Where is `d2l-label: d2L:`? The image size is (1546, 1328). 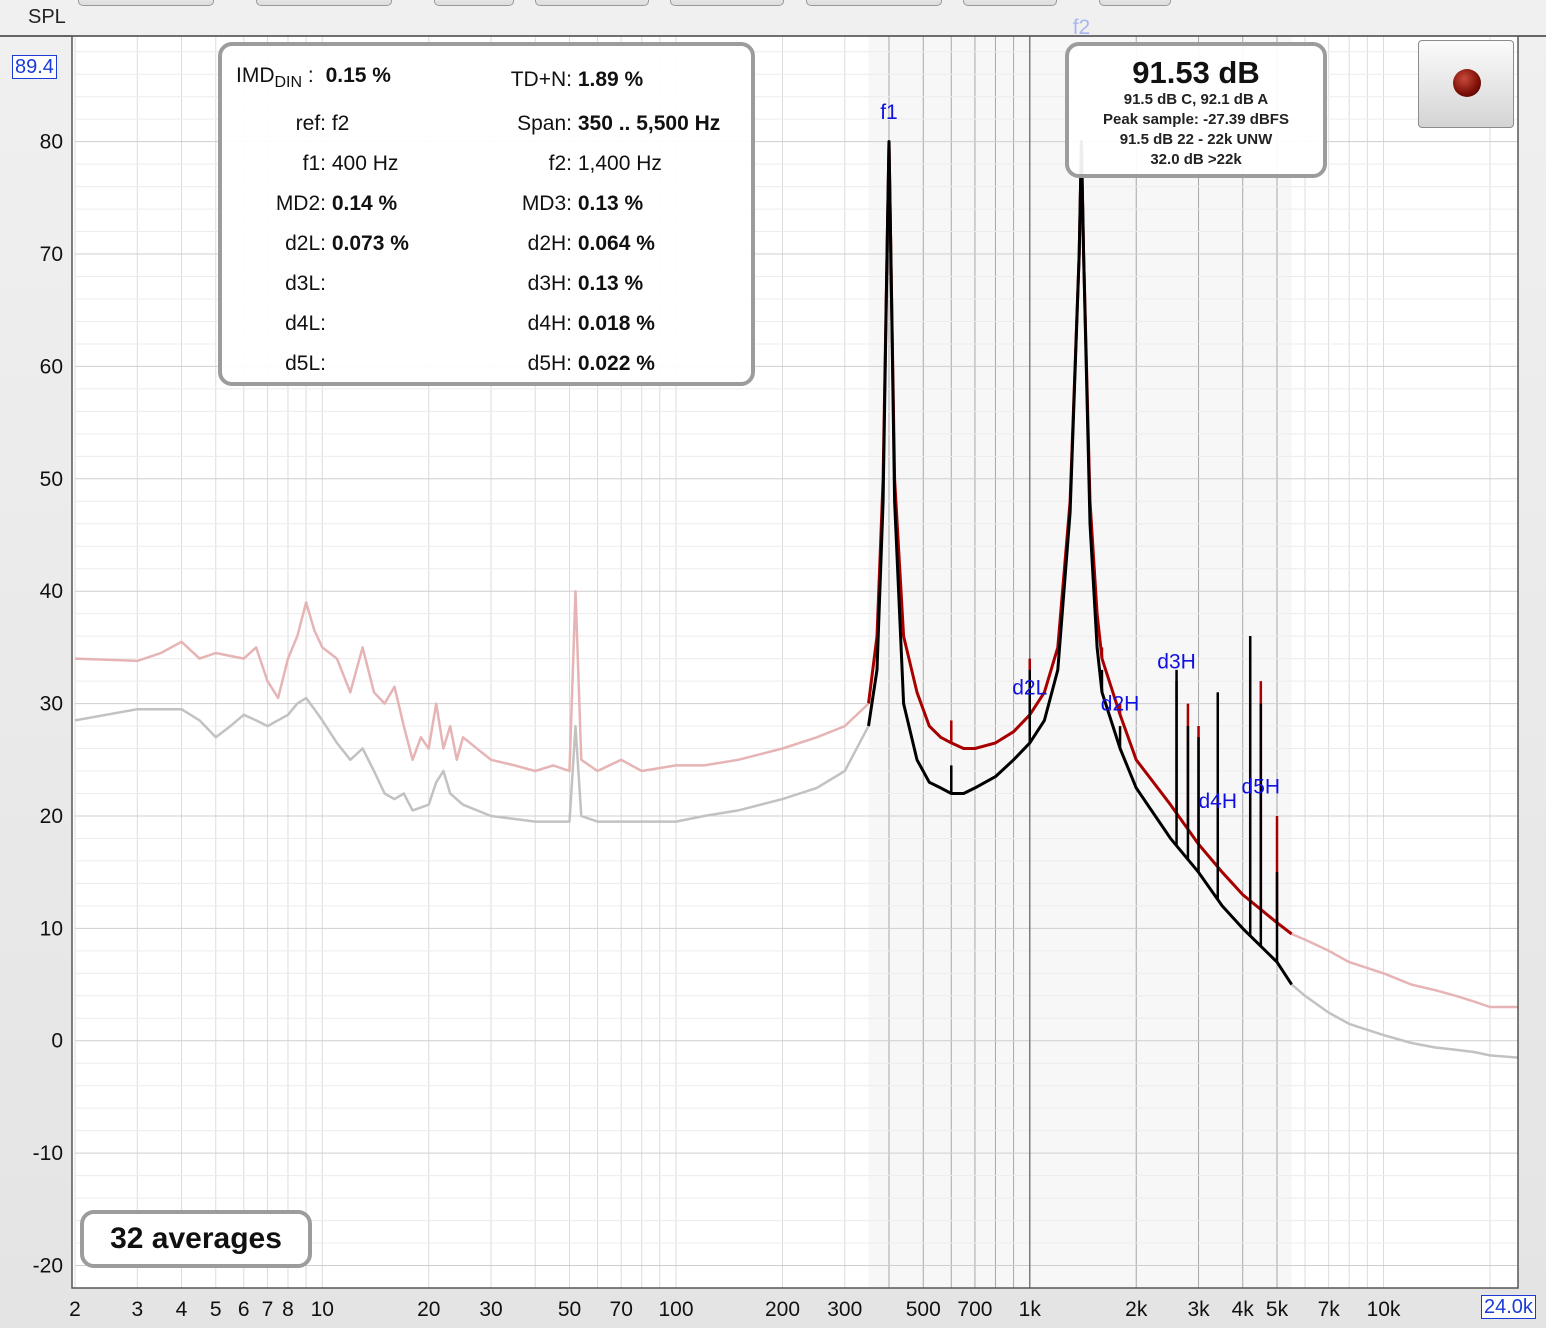 d2l-label: d2L: is located at coordinates (305, 243).